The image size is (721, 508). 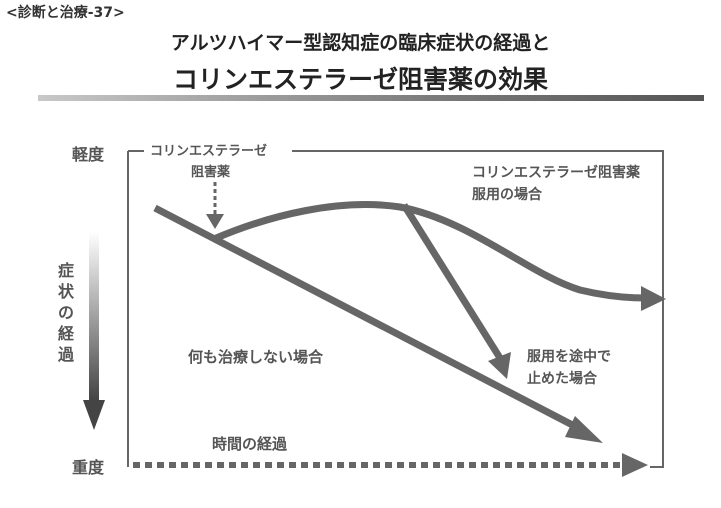 I want to click on drug-start-label-line2: 阻害薬, so click(x=211, y=172).